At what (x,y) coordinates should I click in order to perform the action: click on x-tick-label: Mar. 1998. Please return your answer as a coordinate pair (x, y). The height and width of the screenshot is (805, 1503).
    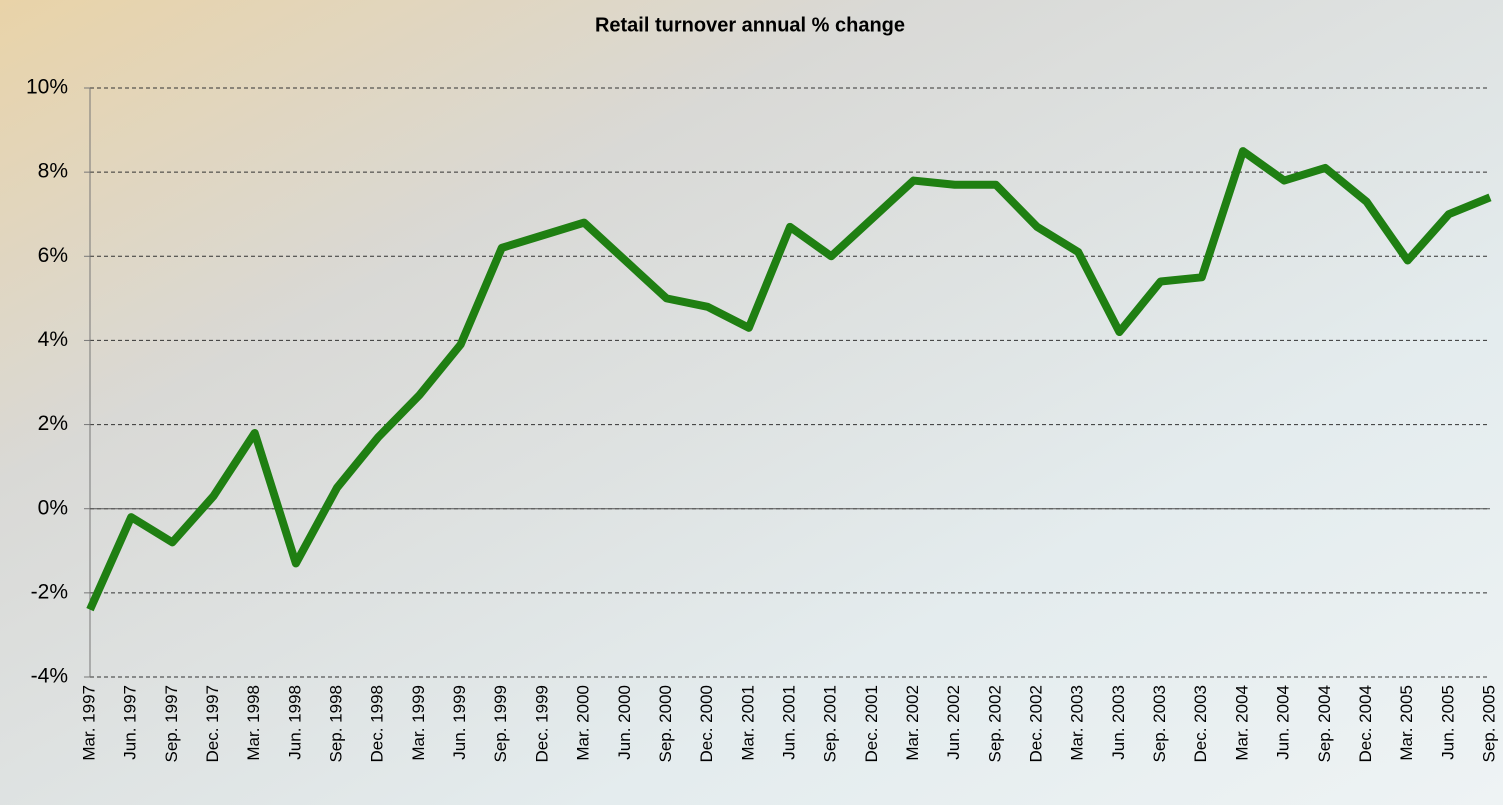
    Looking at the image, I should click on (253, 723).